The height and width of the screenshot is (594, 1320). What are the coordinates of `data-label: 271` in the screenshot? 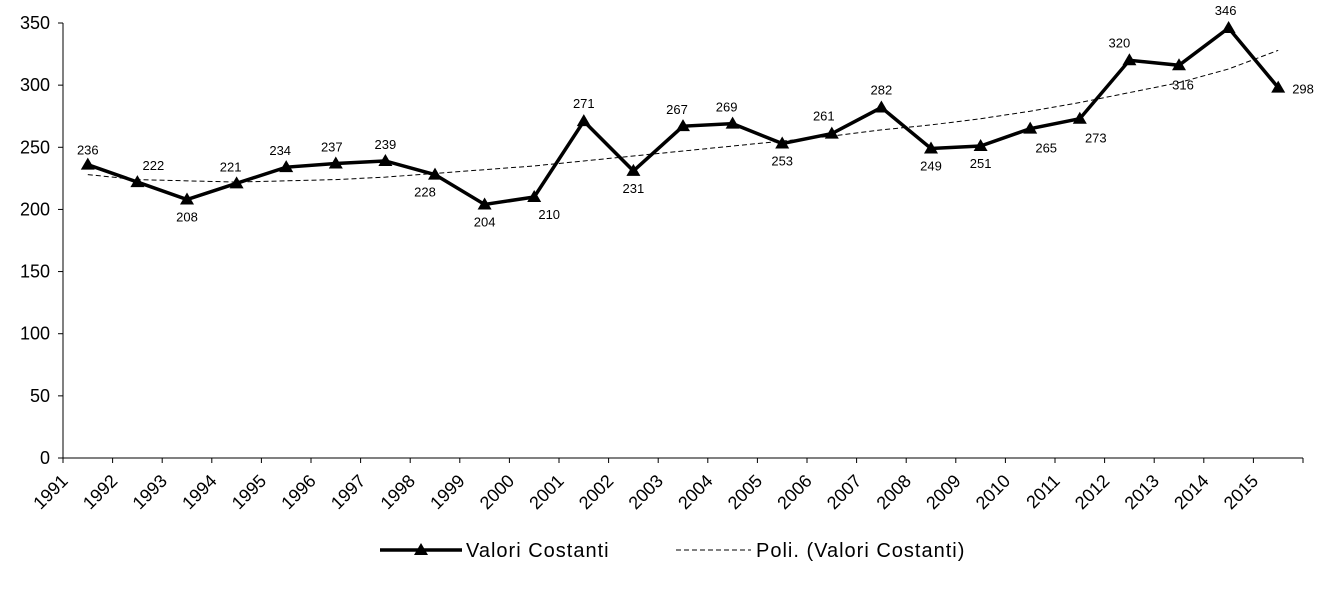 It's located at (584, 103).